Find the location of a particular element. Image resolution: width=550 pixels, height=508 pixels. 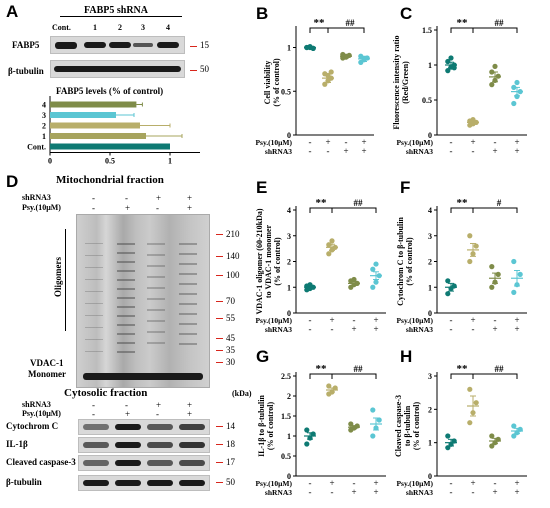

panel-letter-g: G is located at coordinates (263, 356).